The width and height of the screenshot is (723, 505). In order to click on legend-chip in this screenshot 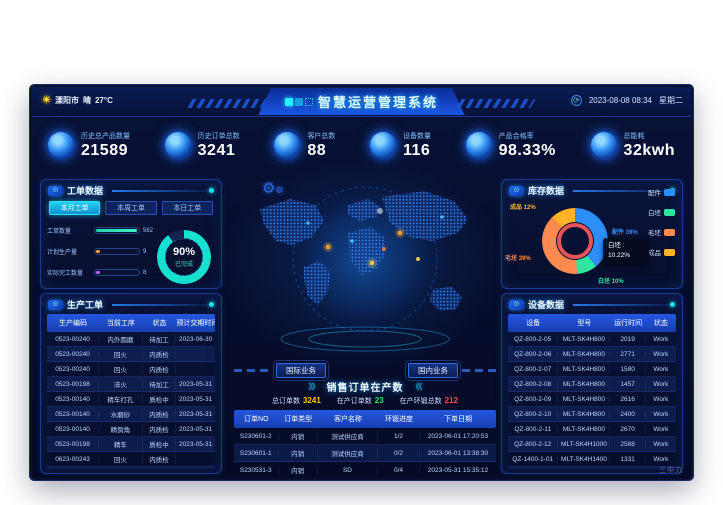, I will do `click(669, 192)`.